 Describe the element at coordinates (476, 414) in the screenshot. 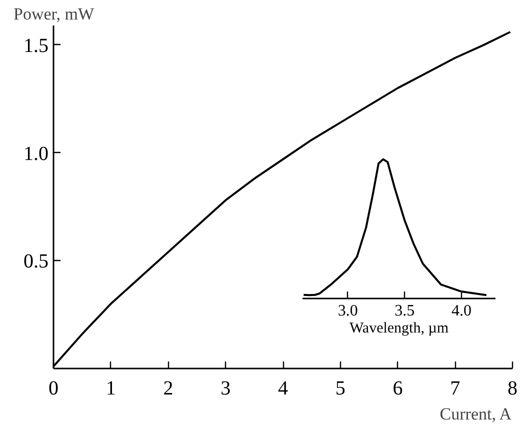

I see `x-axis-title: Current, A` at that location.